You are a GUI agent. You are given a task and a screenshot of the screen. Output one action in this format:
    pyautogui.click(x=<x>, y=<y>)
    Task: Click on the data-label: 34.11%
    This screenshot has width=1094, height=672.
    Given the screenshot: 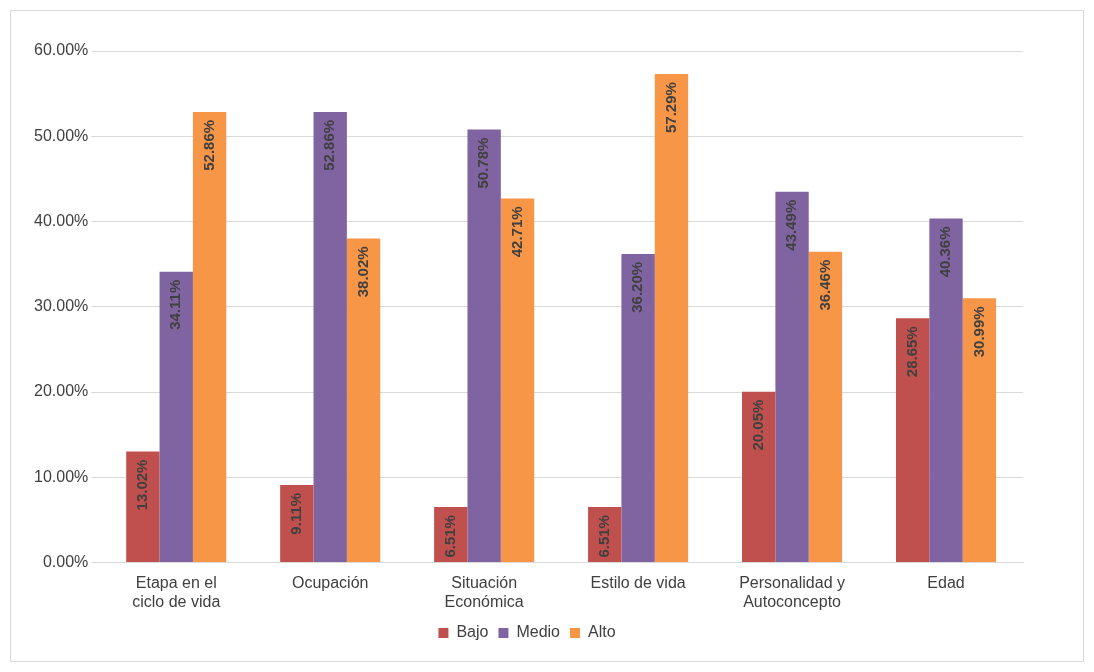 What is the action you would take?
    pyautogui.click(x=175, y=304)
    